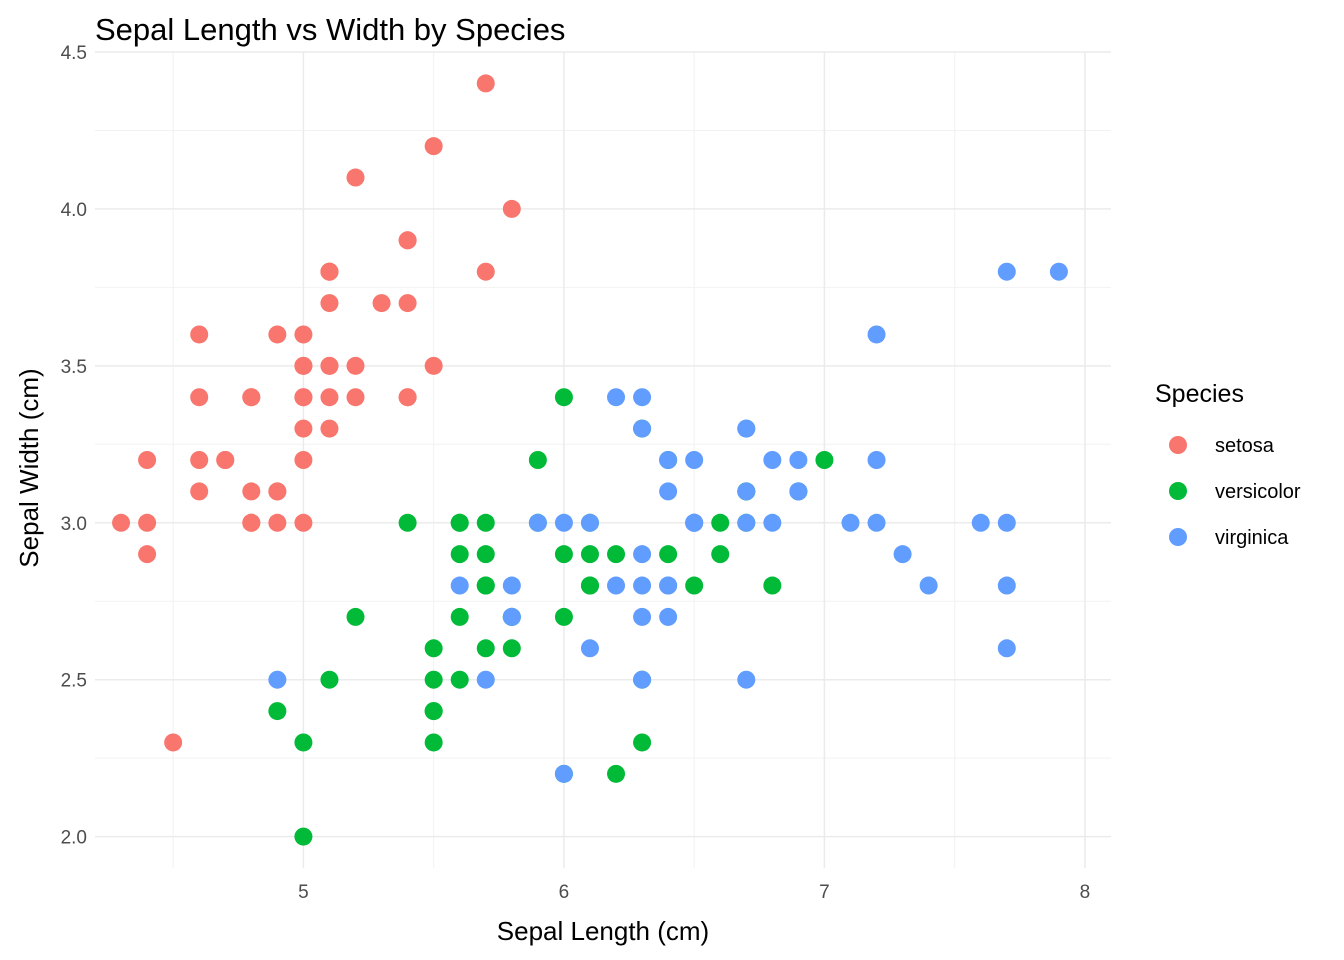 This screenshot has width=1344, height=960. Describe the element at coordinates (303, 892) in the screenshot. I see `x-tick-label: 5` at that location.